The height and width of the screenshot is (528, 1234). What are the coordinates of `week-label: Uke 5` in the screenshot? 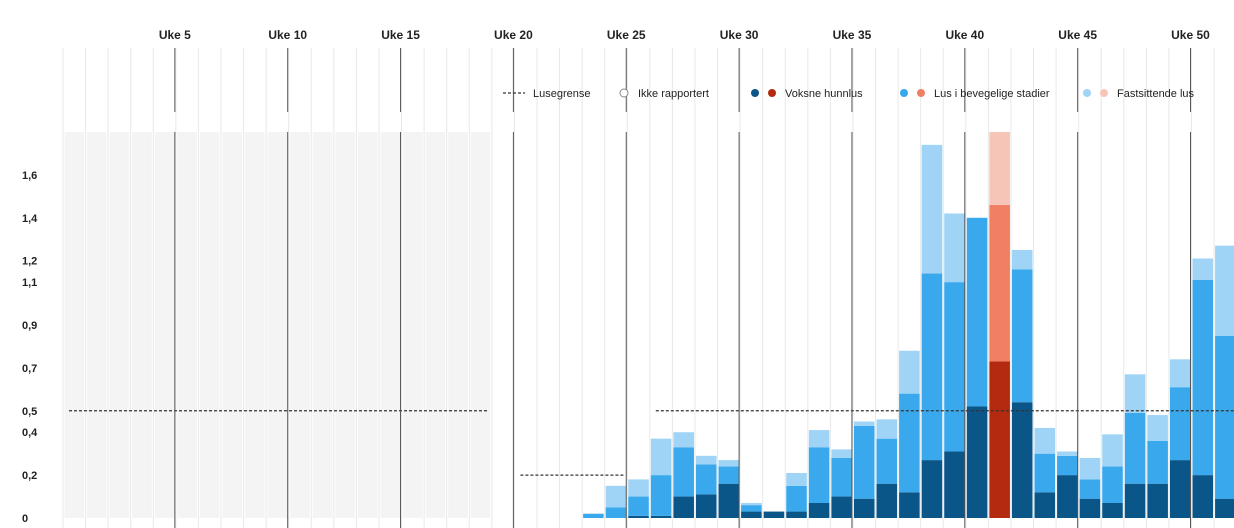 It's located at (175, 35).